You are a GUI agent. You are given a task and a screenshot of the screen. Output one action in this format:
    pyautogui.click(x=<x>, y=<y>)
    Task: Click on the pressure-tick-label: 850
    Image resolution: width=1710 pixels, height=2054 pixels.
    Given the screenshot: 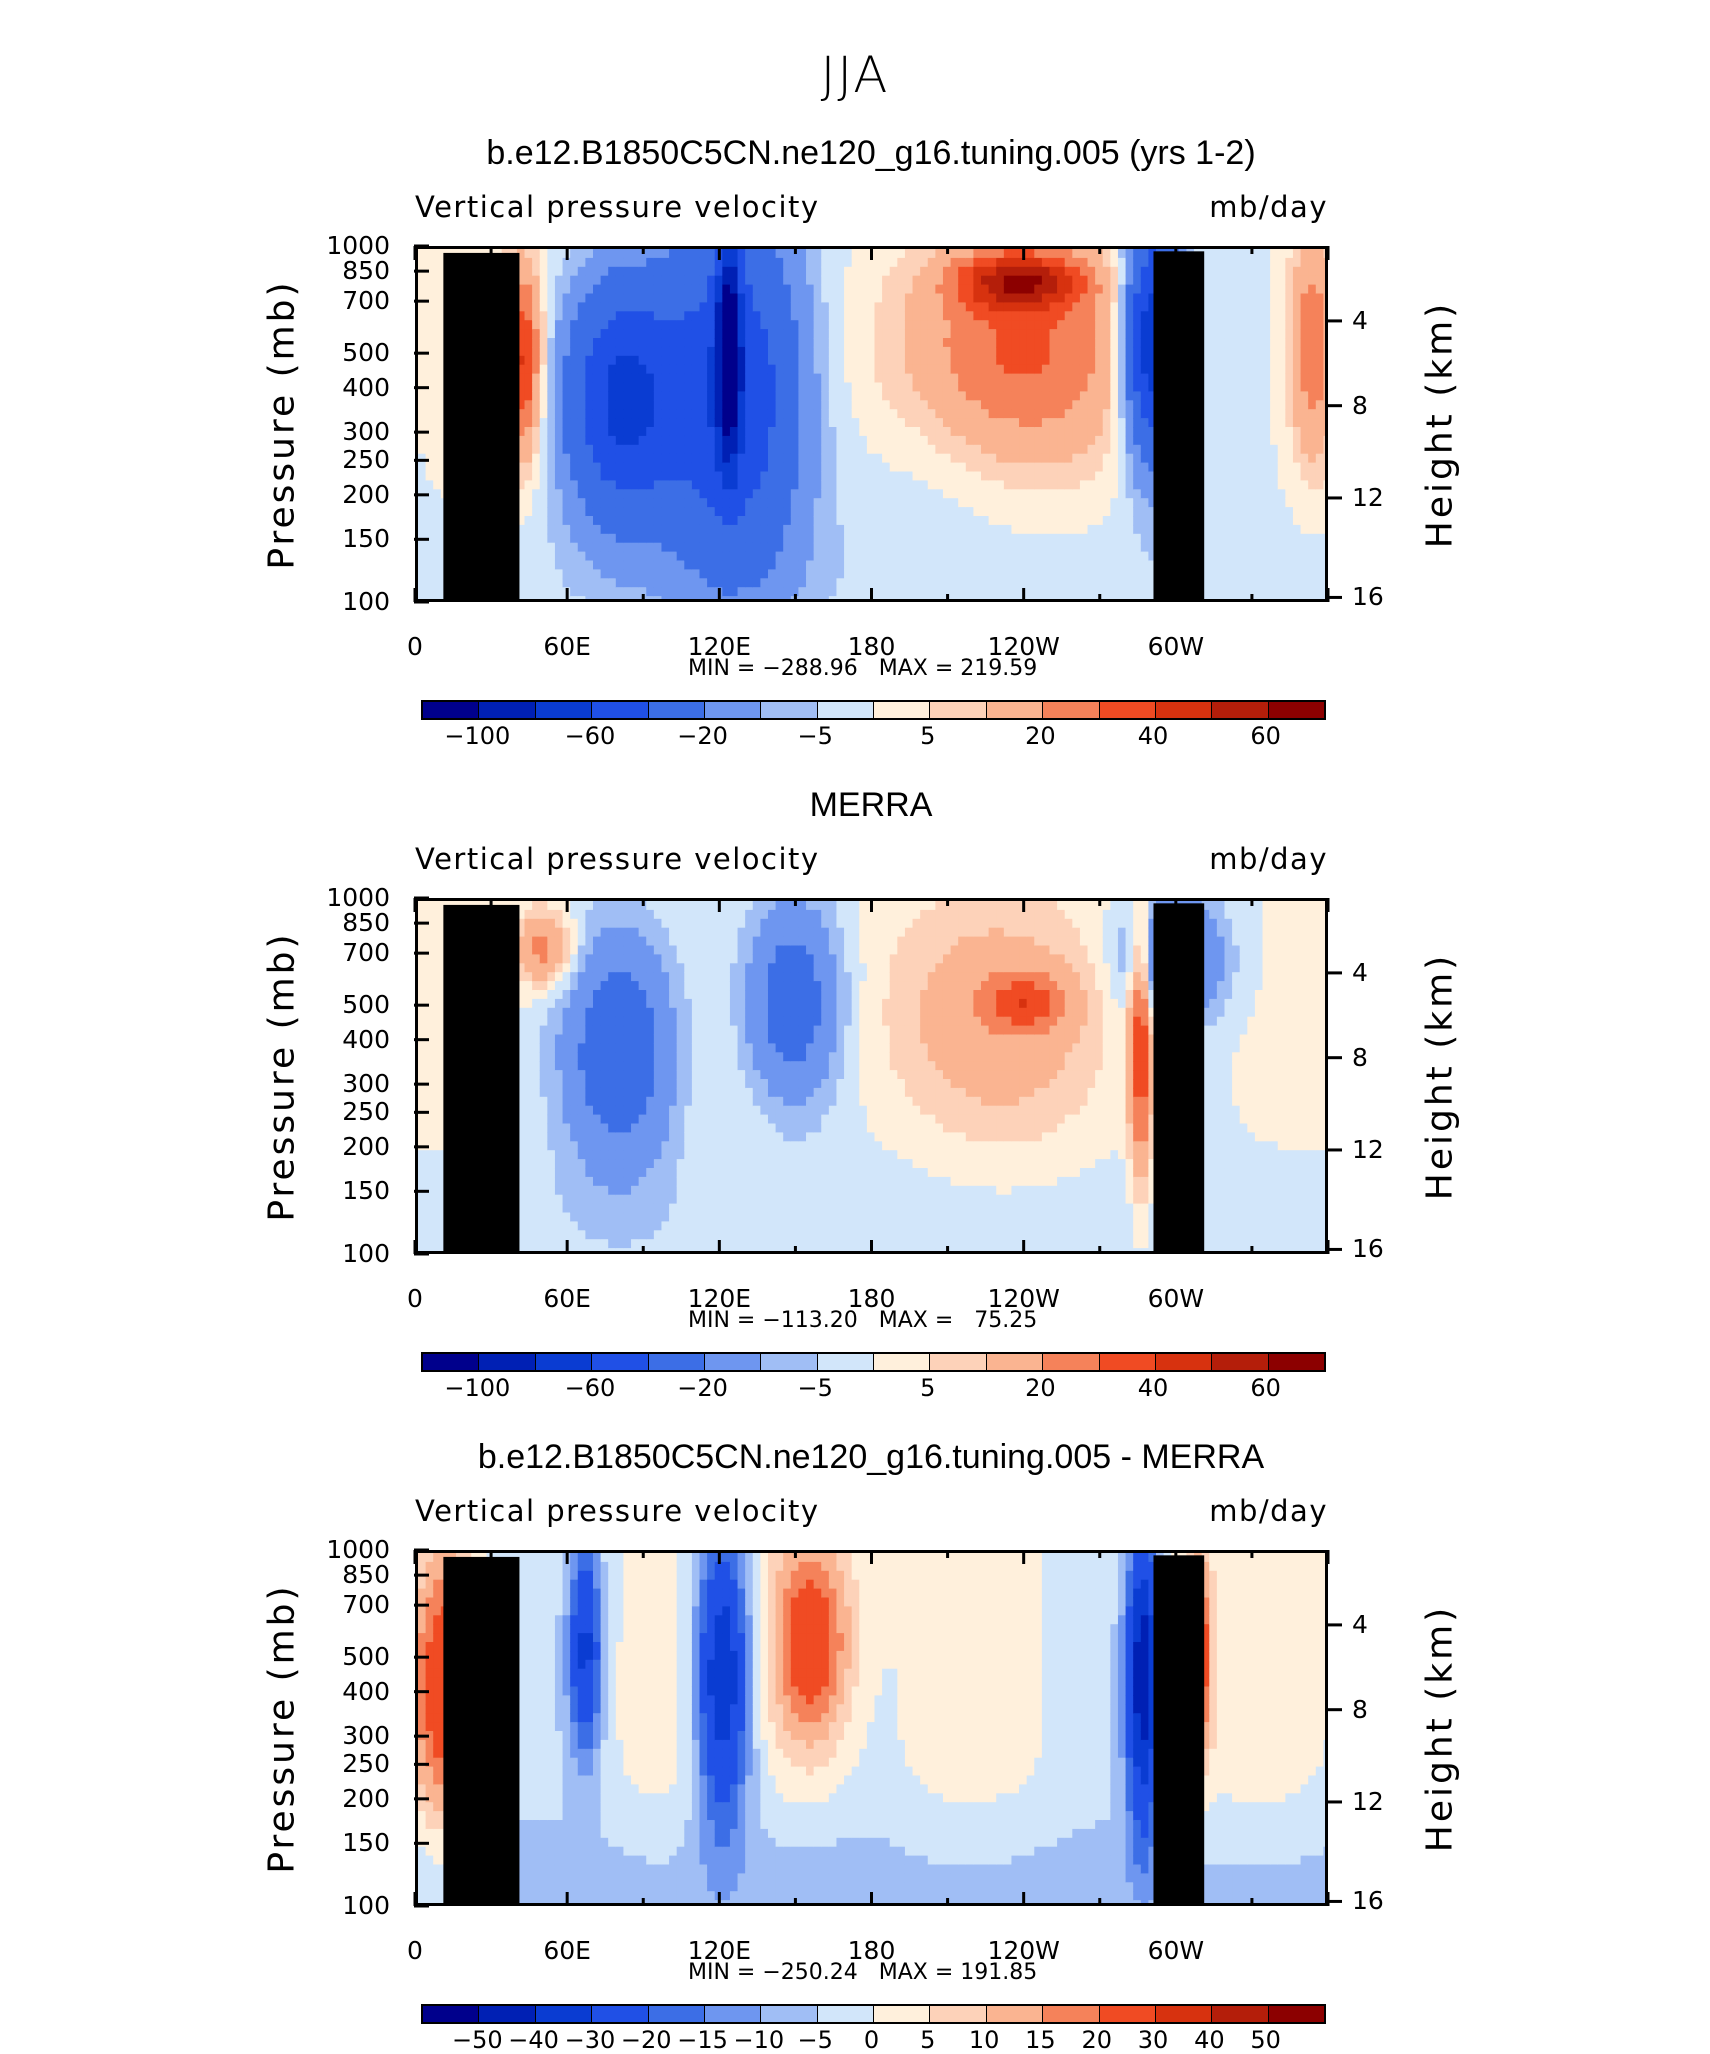 What is the action you would take?
    pyautogui.click(x=335, y=270)
    